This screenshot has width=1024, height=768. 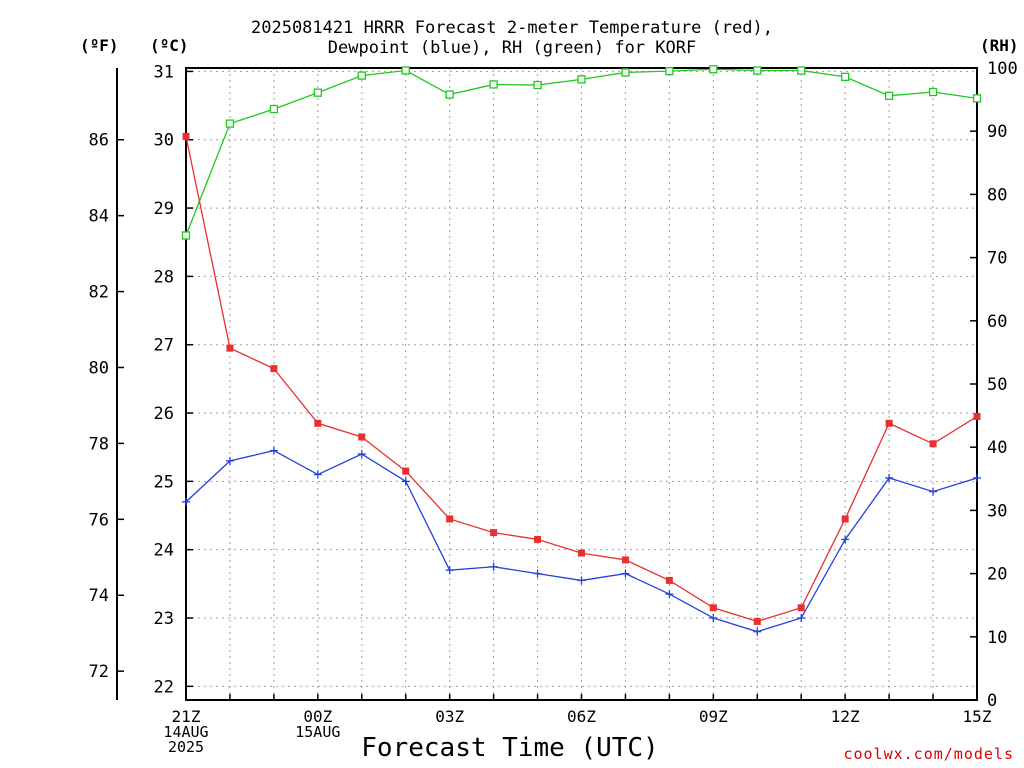 What do you see at coordinates (99, 141) in the screenshot?
I see `fahrenheit-tick-label: 86` at bounding box center [99, 141].